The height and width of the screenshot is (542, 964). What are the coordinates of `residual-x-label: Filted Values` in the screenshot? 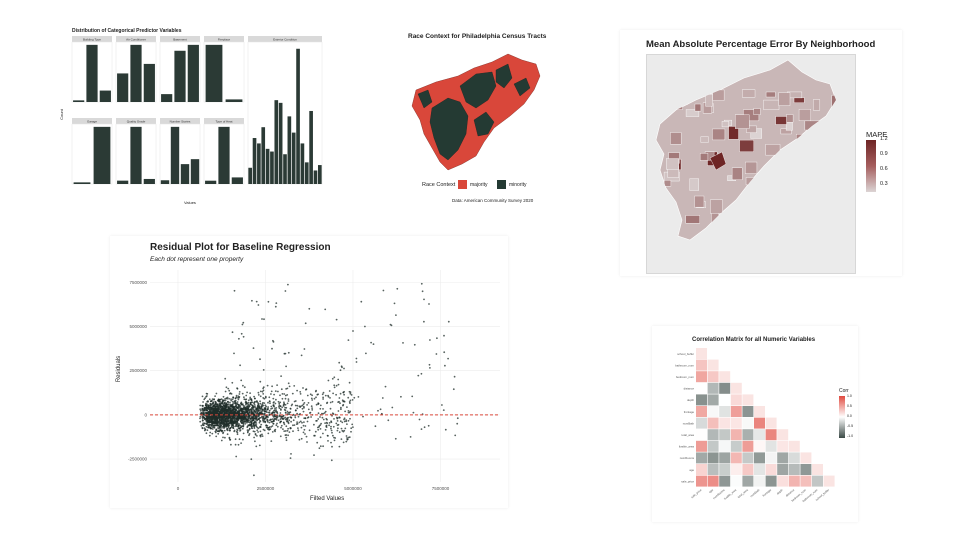 It's located at (327, 499).